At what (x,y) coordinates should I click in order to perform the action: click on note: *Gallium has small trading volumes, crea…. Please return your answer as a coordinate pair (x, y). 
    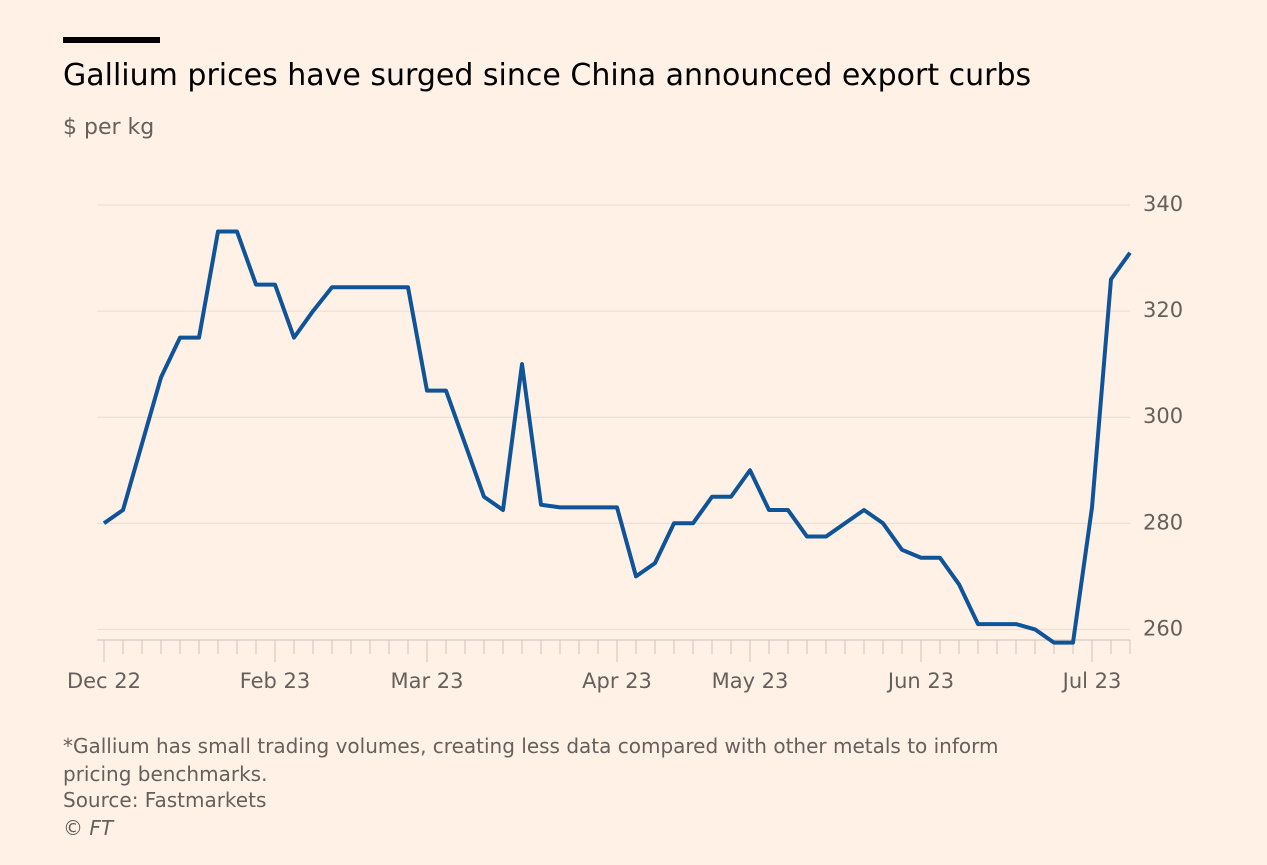
    Looking at the image, I should click on (531, 760).